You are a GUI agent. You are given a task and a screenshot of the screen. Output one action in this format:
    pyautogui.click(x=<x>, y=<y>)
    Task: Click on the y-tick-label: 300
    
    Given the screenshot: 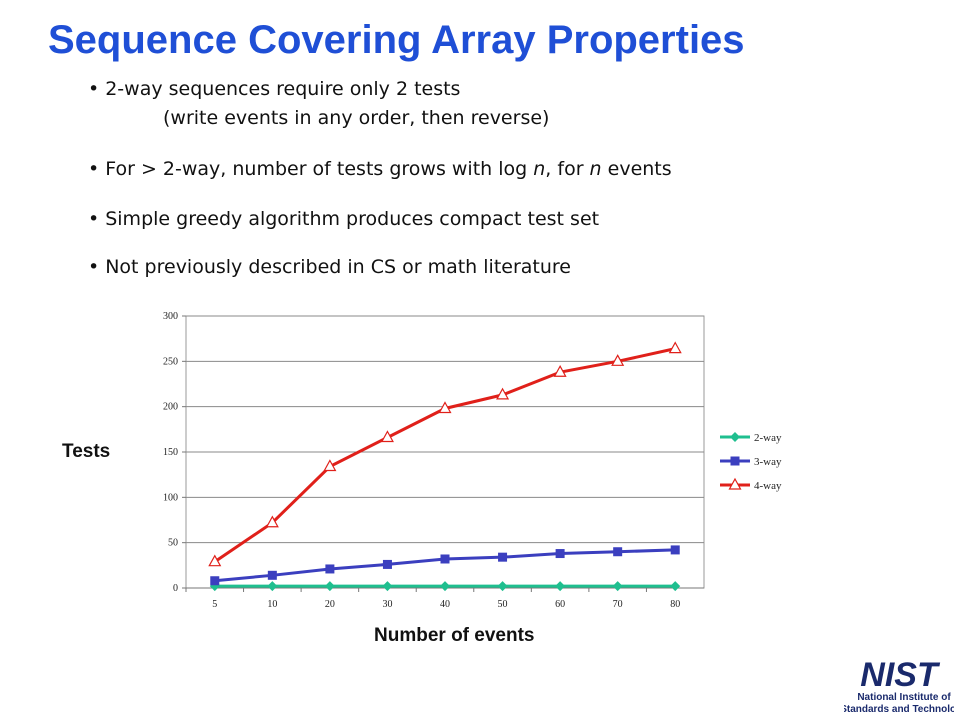 What is the action you would take?
    pyautogui.click(x=170, y=316)
    